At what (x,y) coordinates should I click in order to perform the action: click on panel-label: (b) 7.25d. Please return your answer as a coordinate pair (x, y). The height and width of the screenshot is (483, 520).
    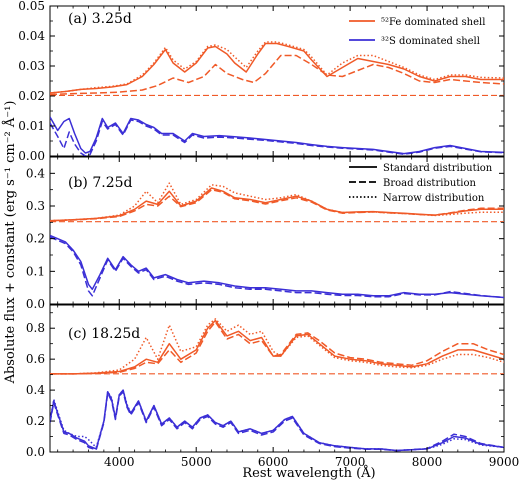
    Looking at the image, I should click on (100, 183).